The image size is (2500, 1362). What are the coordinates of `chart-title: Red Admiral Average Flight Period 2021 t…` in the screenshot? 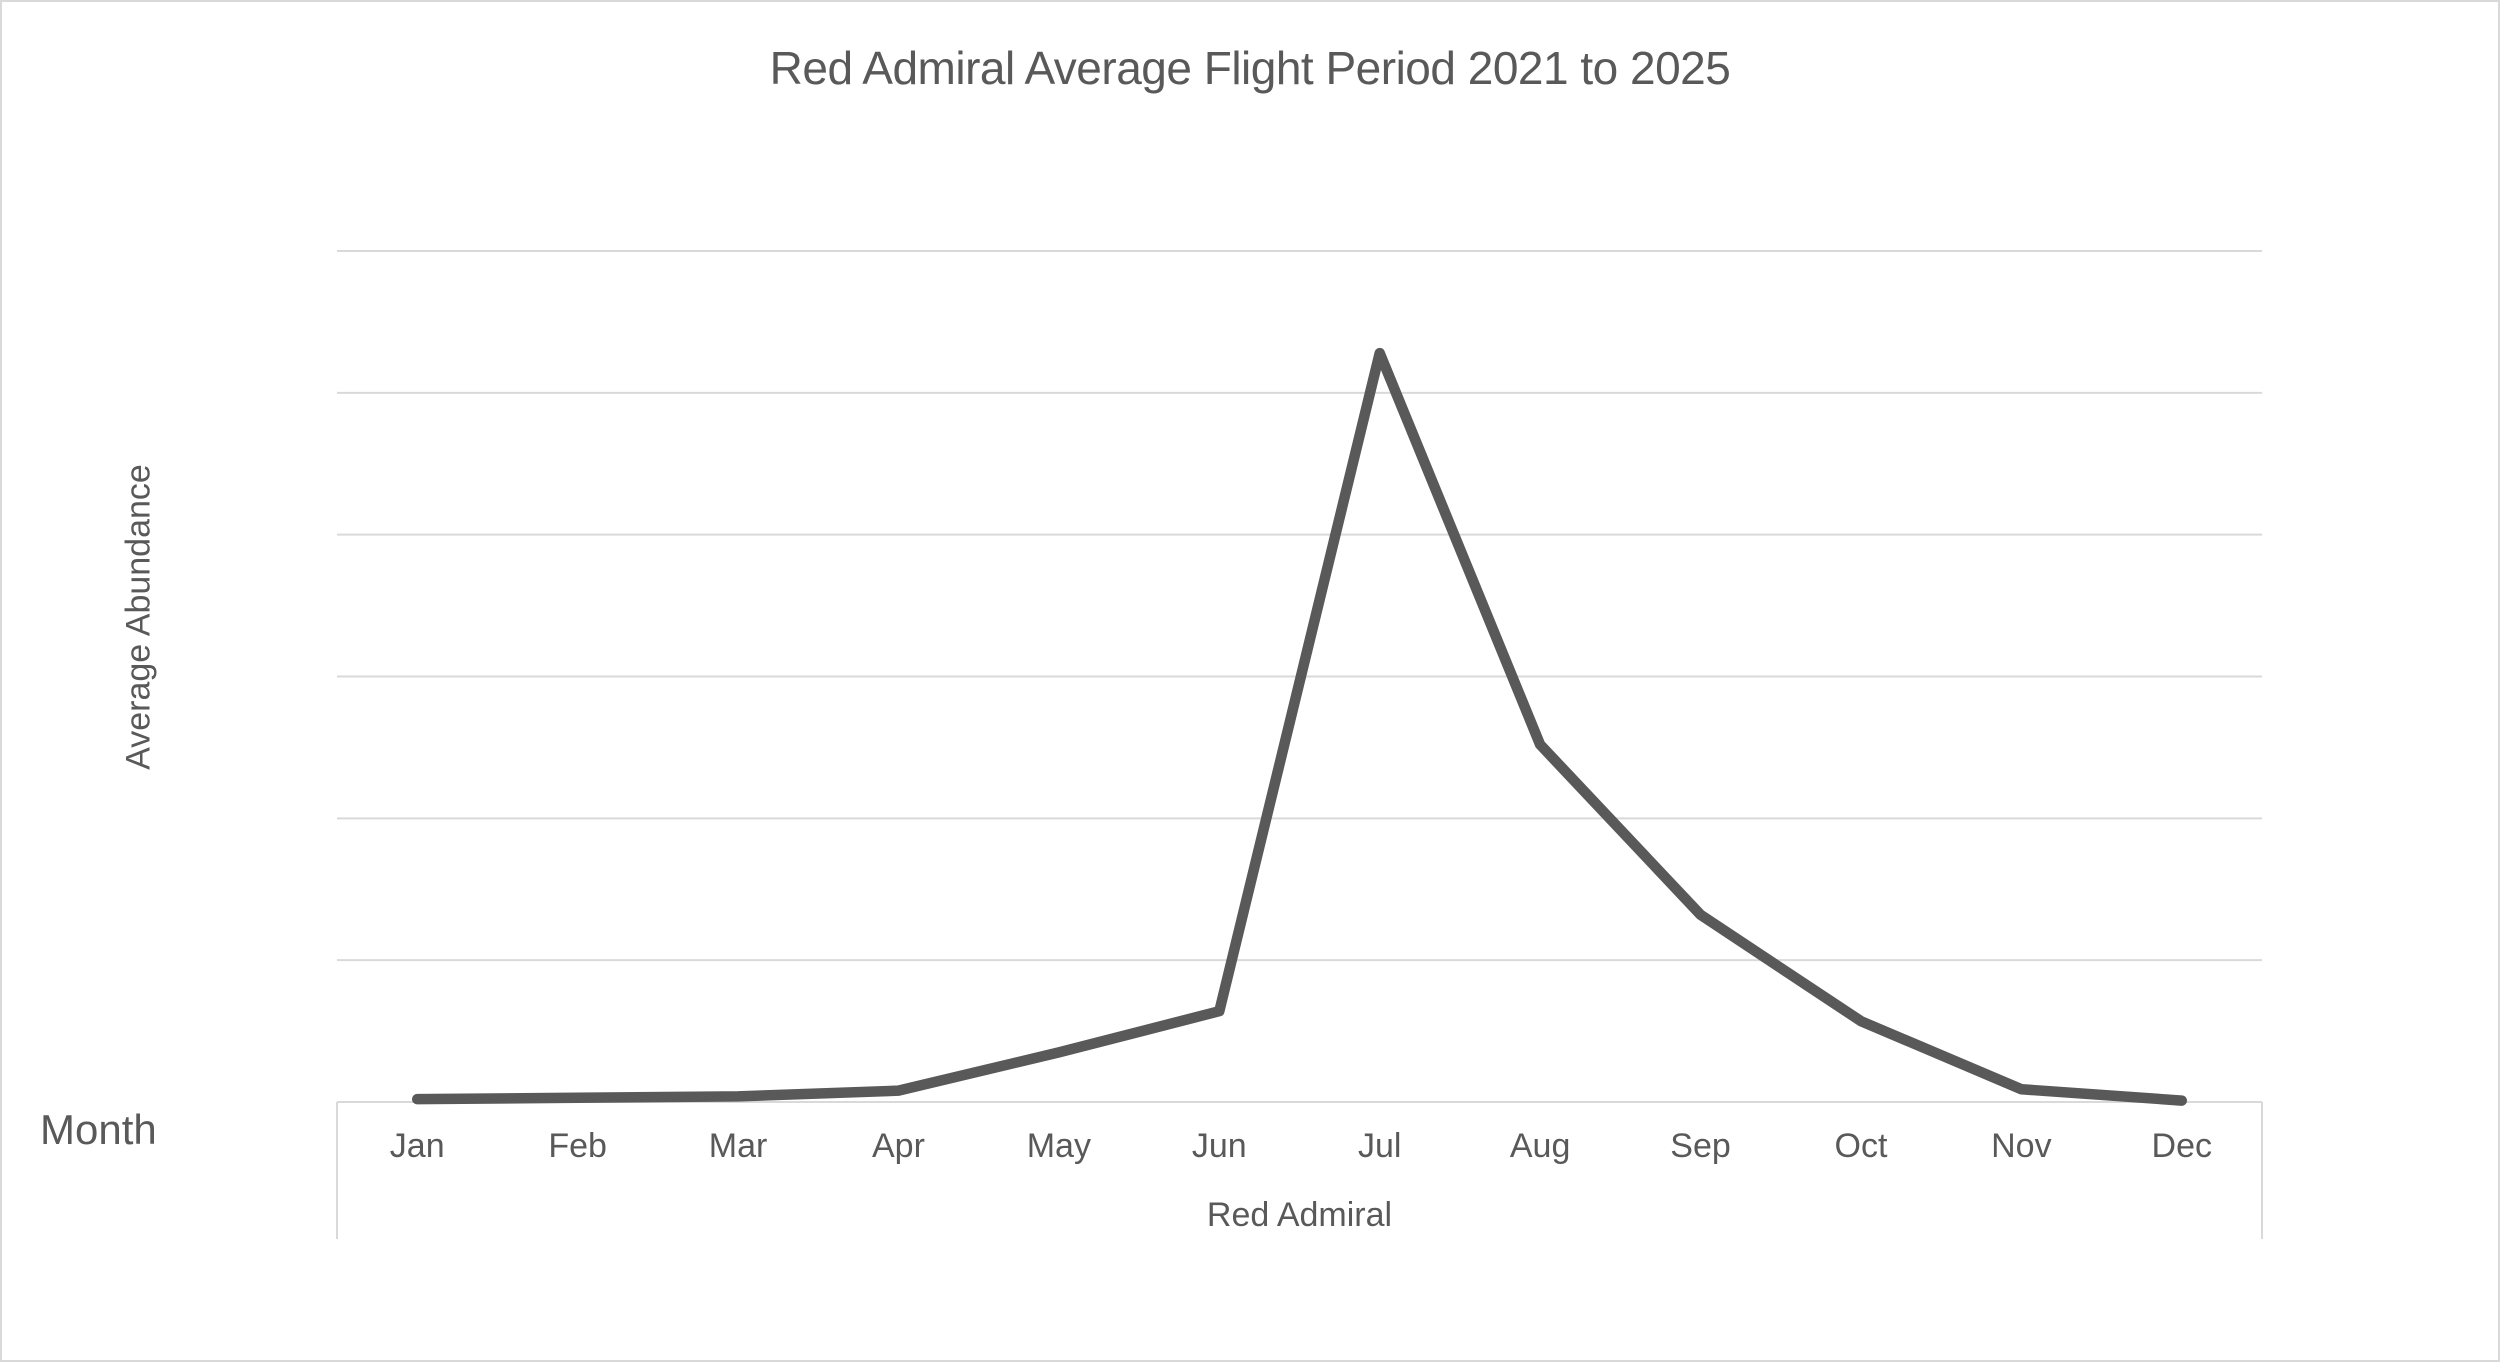 It's located at (1250, 68).